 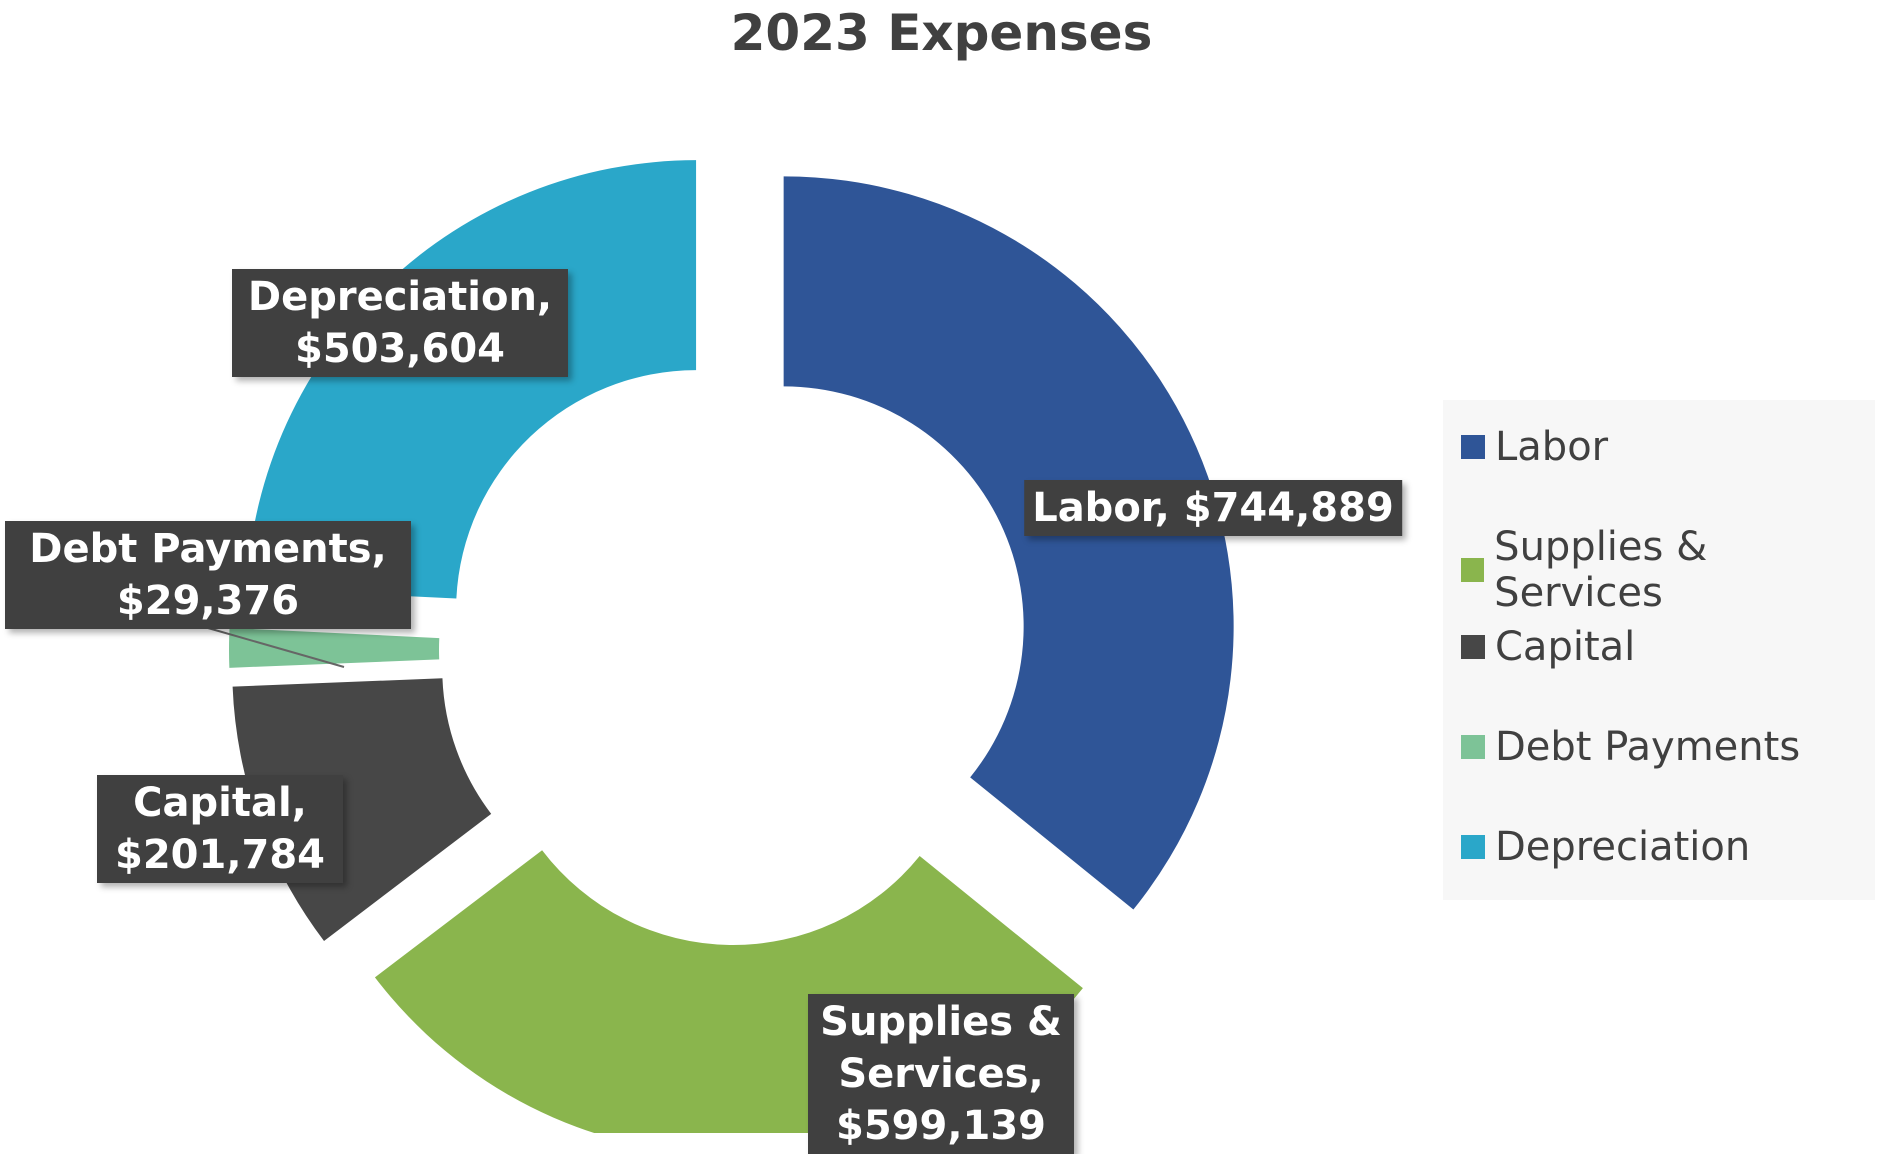 What do you see at coordinates (941, 1074) in the screenshot?
I see `data-label: Supplies & Services, $599,139` at bounding box center [941, 1074].